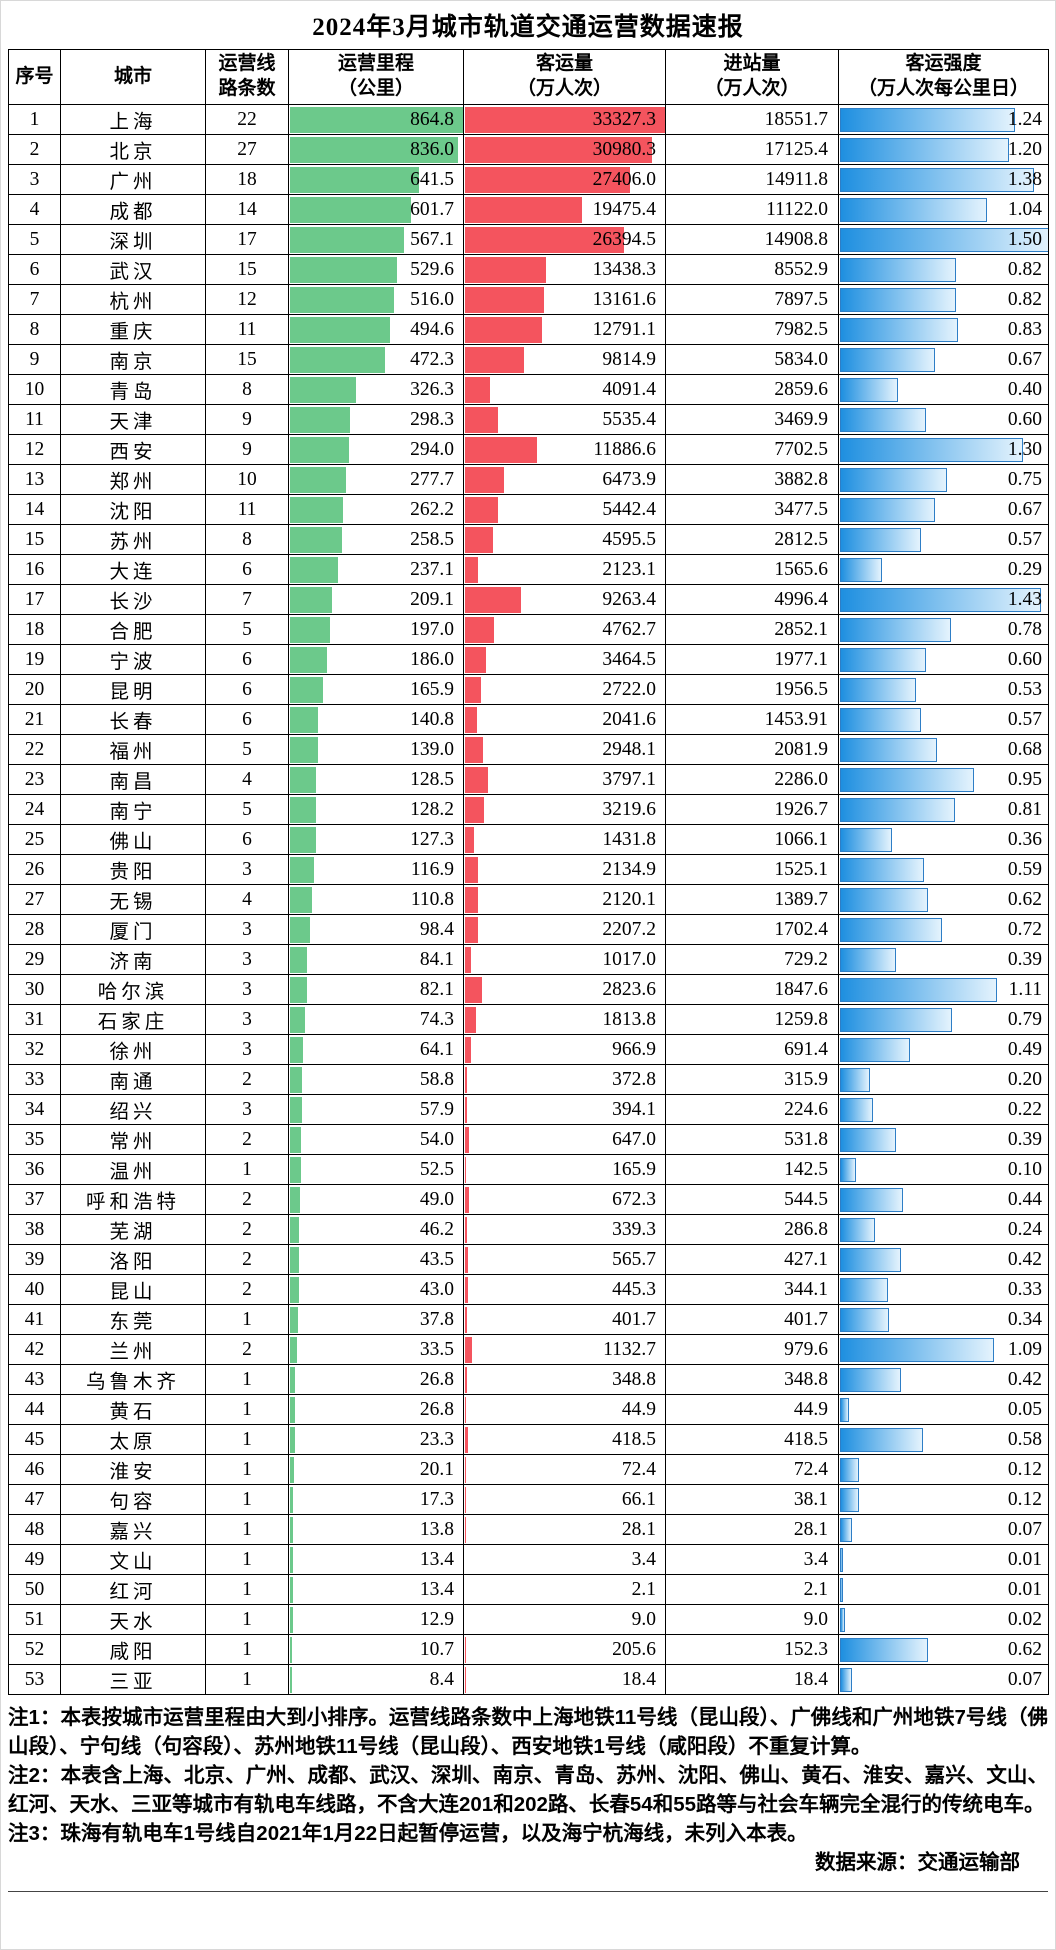 The width and height of the screenshot is (1056, 1950). Describe the element at coordinates (752, 1139) in the screenshot. I see `cell-entries: 531.8` at that location.